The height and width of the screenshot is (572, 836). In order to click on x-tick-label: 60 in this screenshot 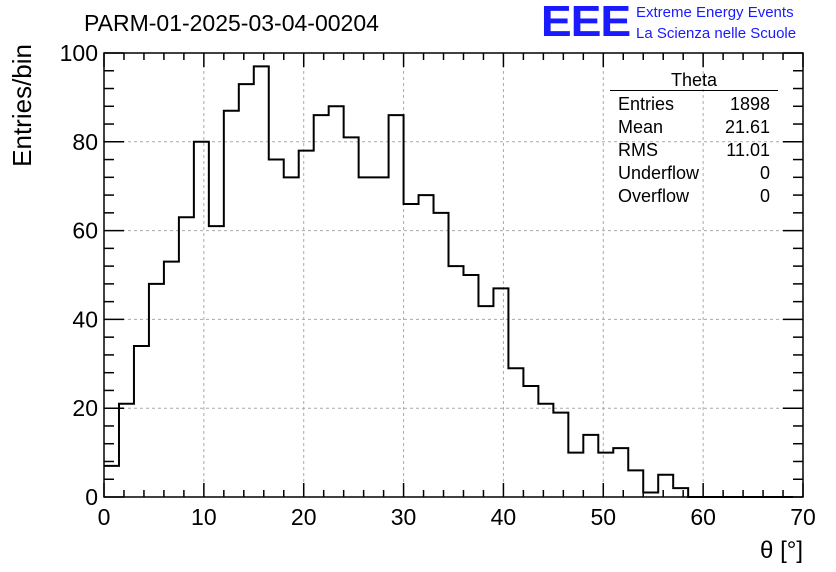, I will do `click(703, 517)`.